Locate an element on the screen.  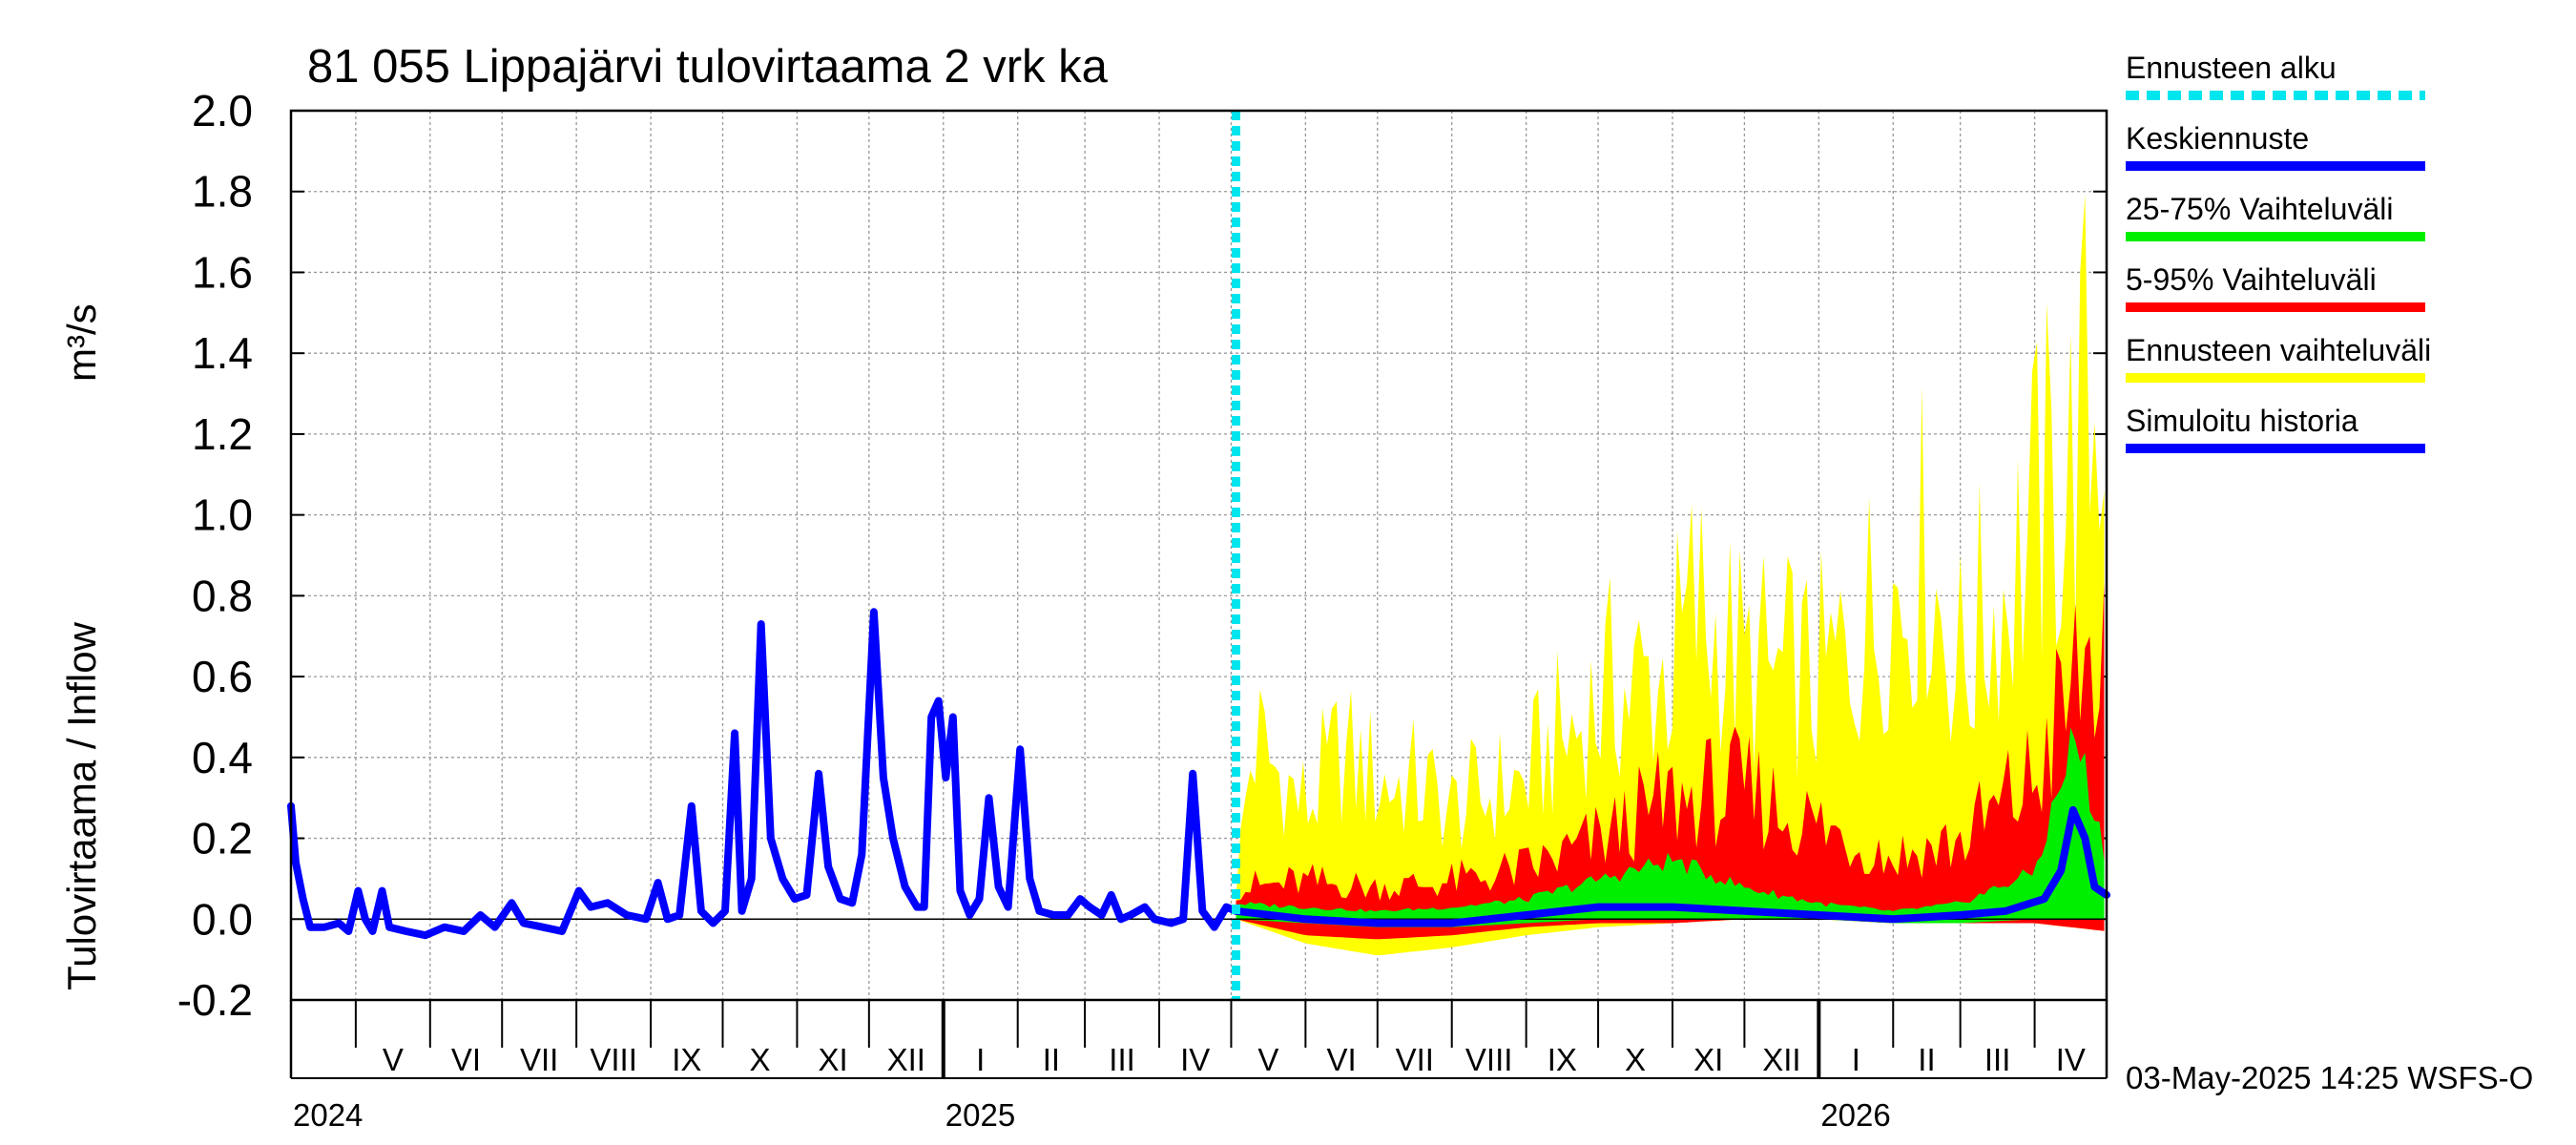
year-label: 2024 is located at coordinates (328, 1115).